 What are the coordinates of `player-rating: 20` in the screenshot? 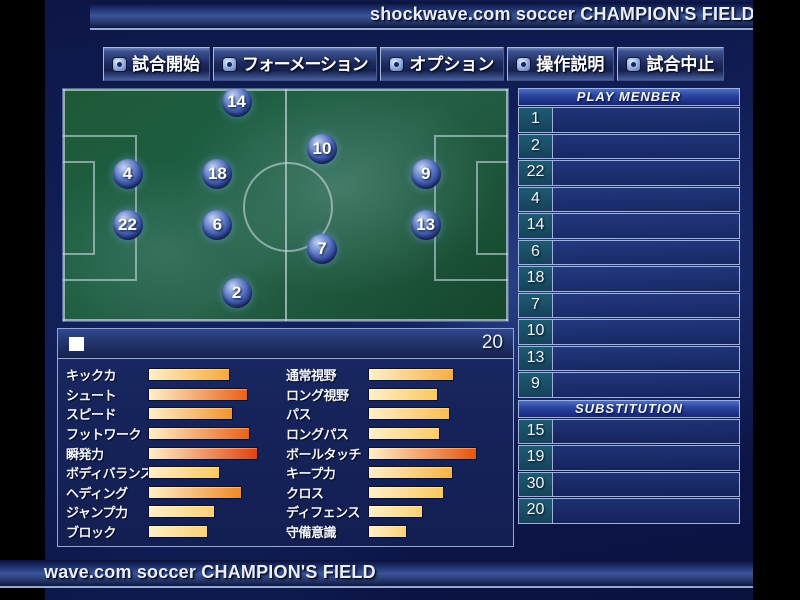 It's located at (492, 342).